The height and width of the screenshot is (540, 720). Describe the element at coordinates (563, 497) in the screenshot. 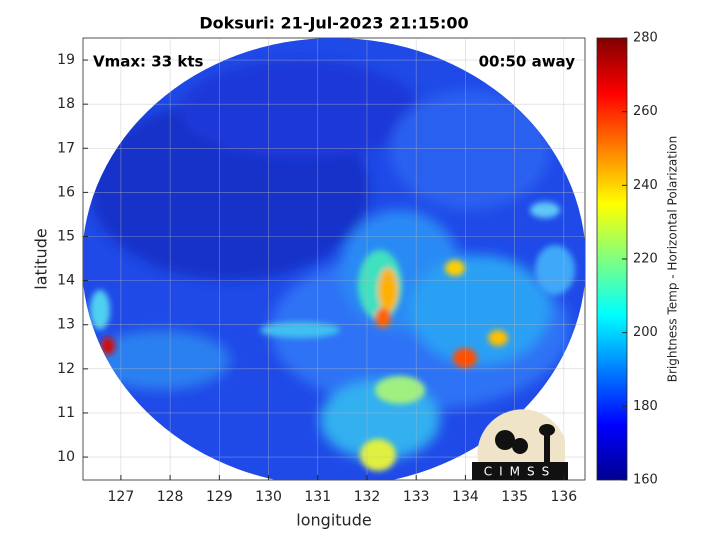

I see `x-tick-label: 136` at that location.